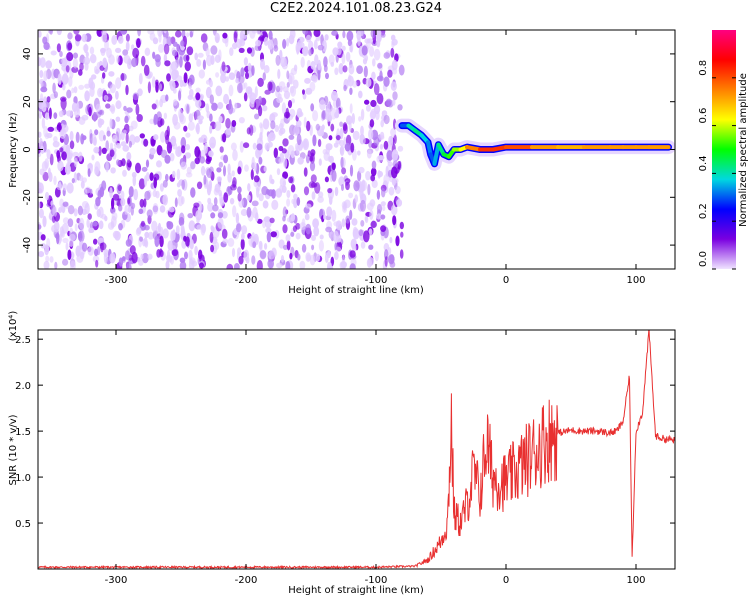 The height and width of the screenshot is (600, 750). Describe the element at coordinates (116, 280) in the screenshot. I see `x-tick-label: -300` at that location.